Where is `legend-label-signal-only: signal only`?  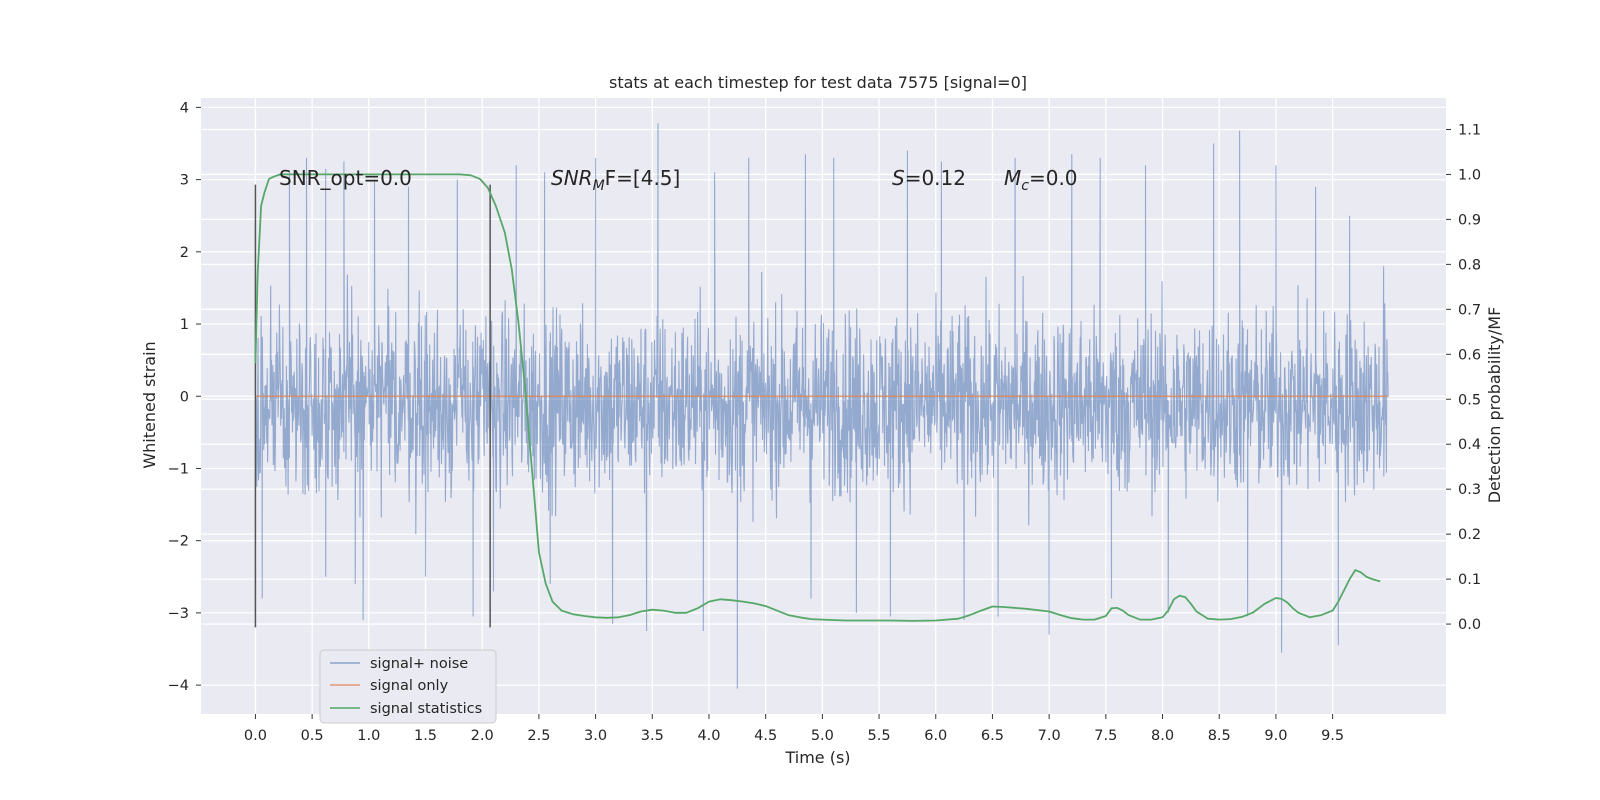
legend-label-signal-only: signal only is located at coordinates (409, 686).